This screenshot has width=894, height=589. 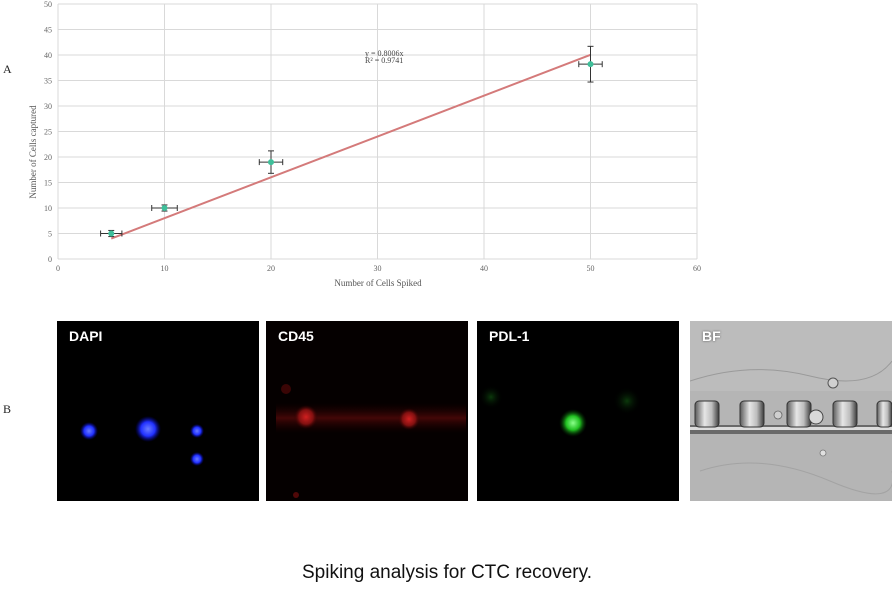 What do you see at coordinates (50, 259) in the screenshot?
I see `y-tick-label: 0` at bounding box center [50, 259].